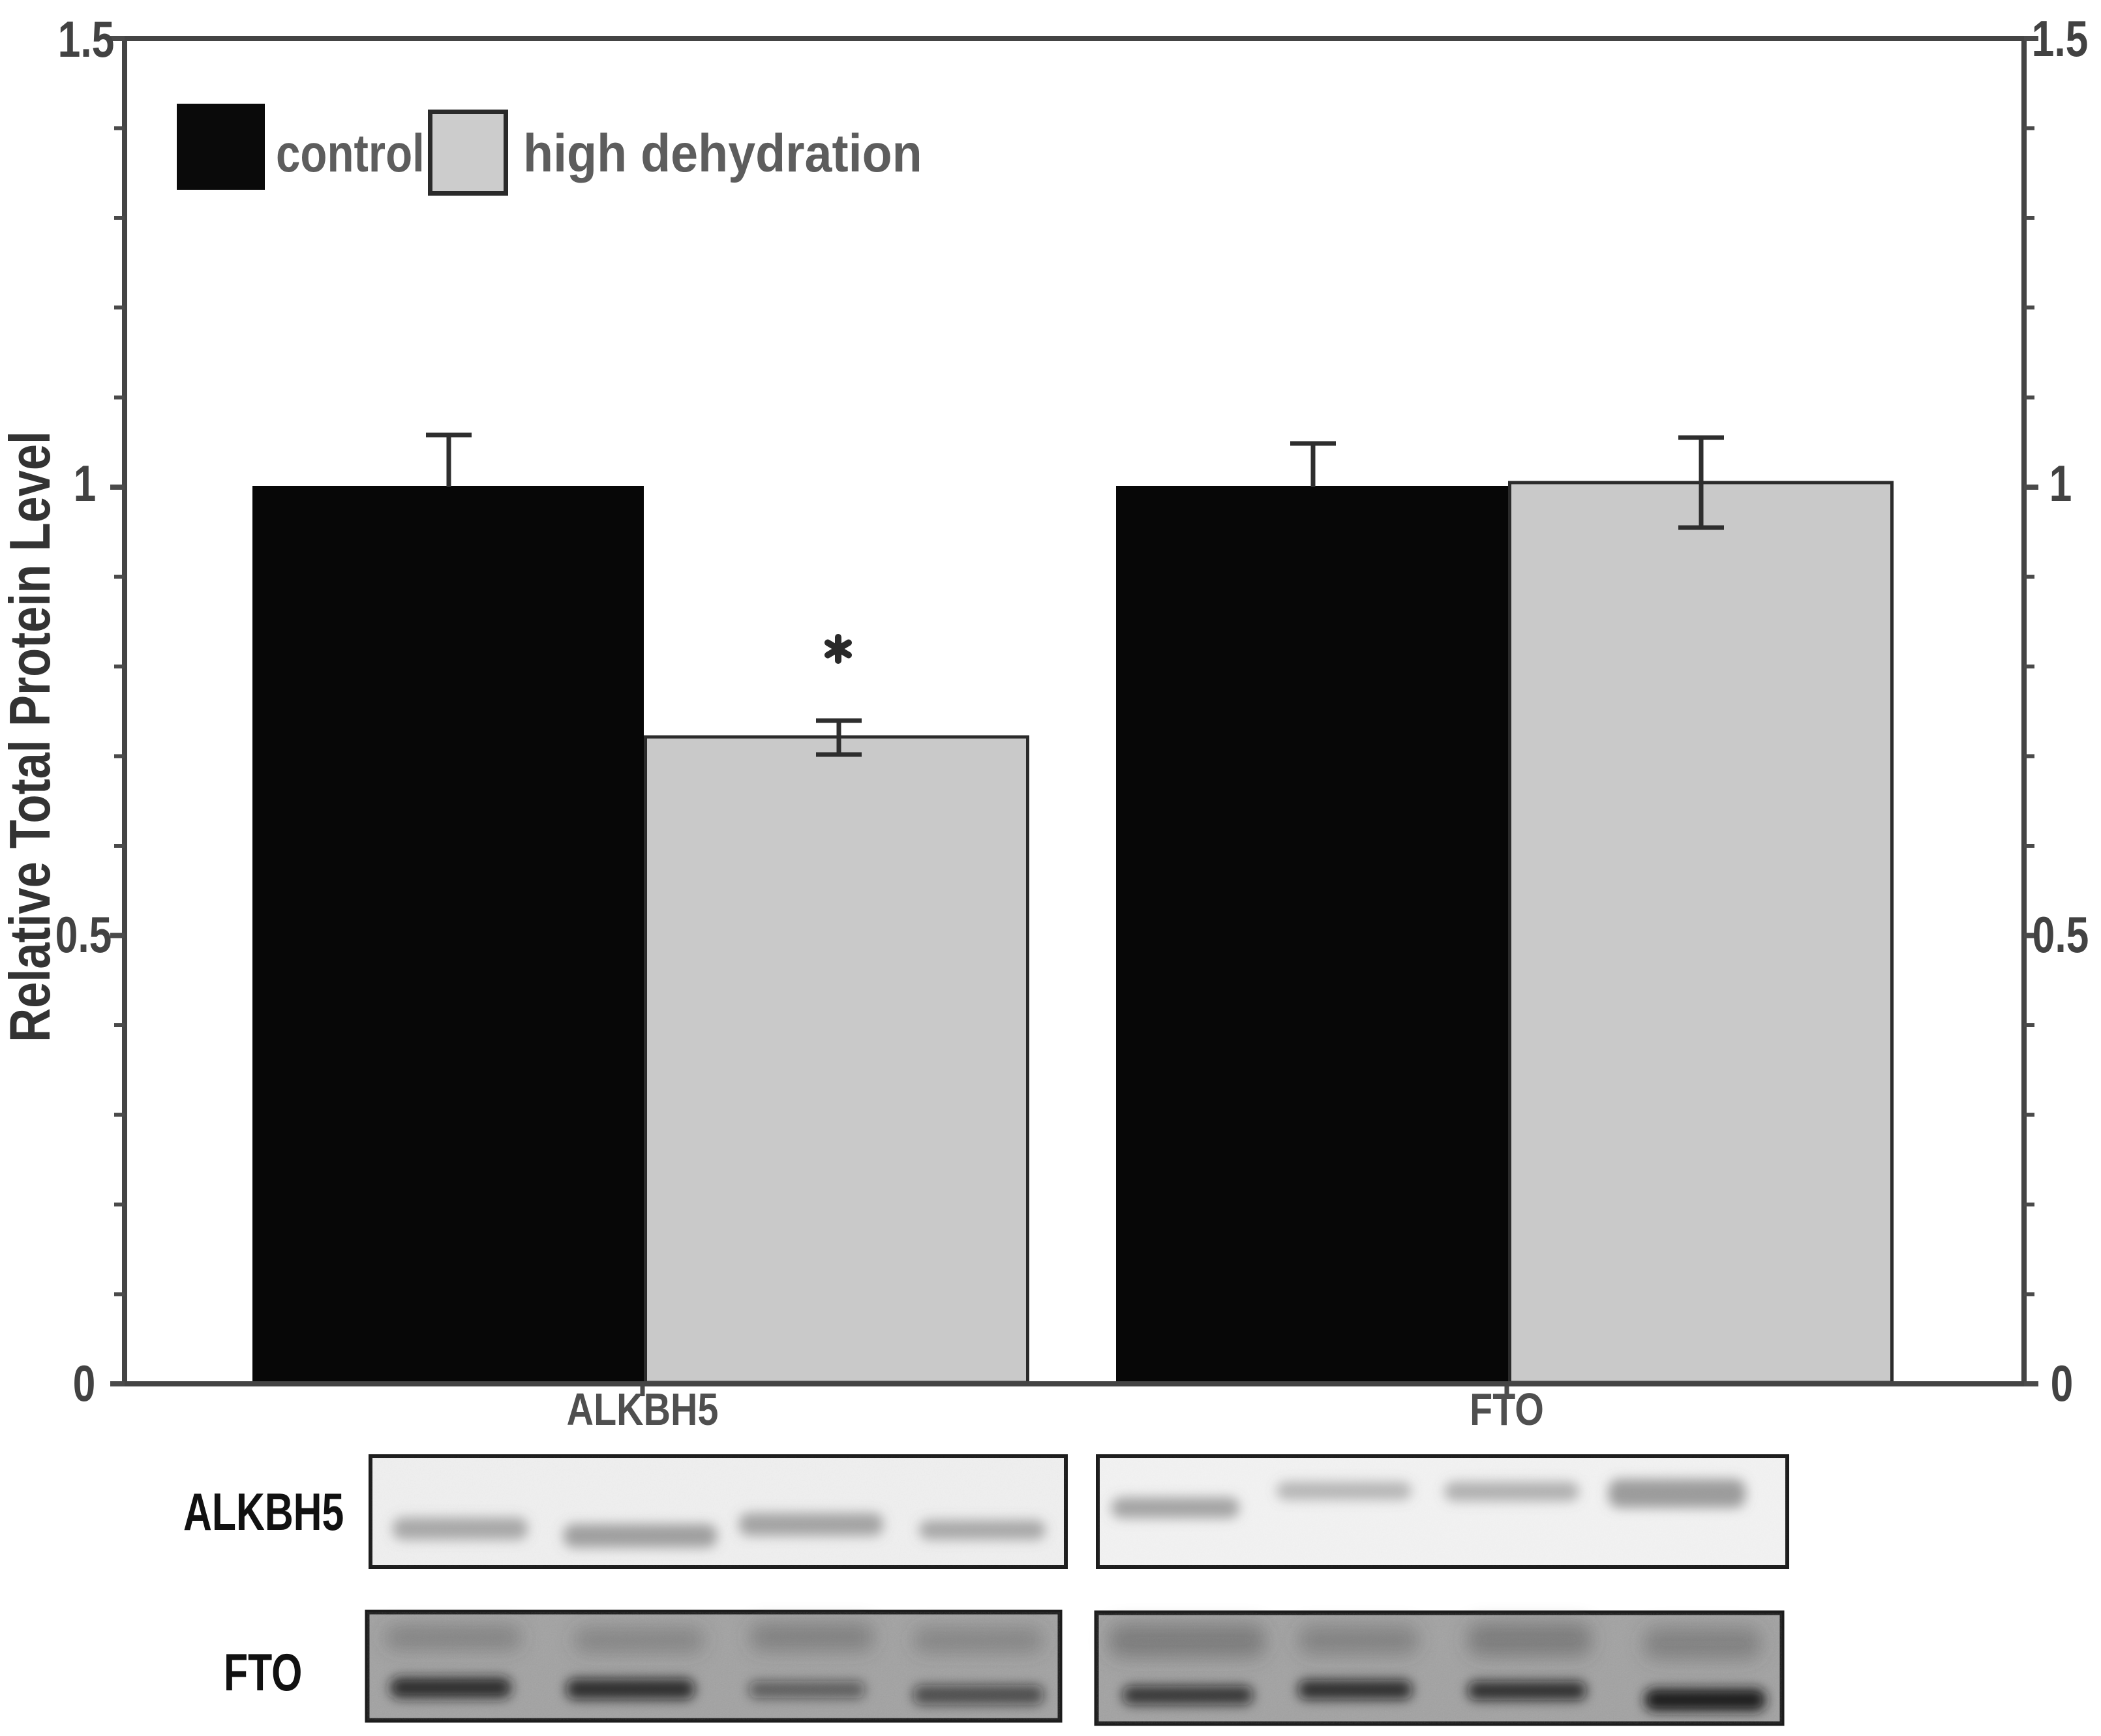 The height and width of the screenshot is (1736, 2101). Describe the element at coordinates (722, 153) in the screenshot. I see `svg-text: high dehydration` at that location.